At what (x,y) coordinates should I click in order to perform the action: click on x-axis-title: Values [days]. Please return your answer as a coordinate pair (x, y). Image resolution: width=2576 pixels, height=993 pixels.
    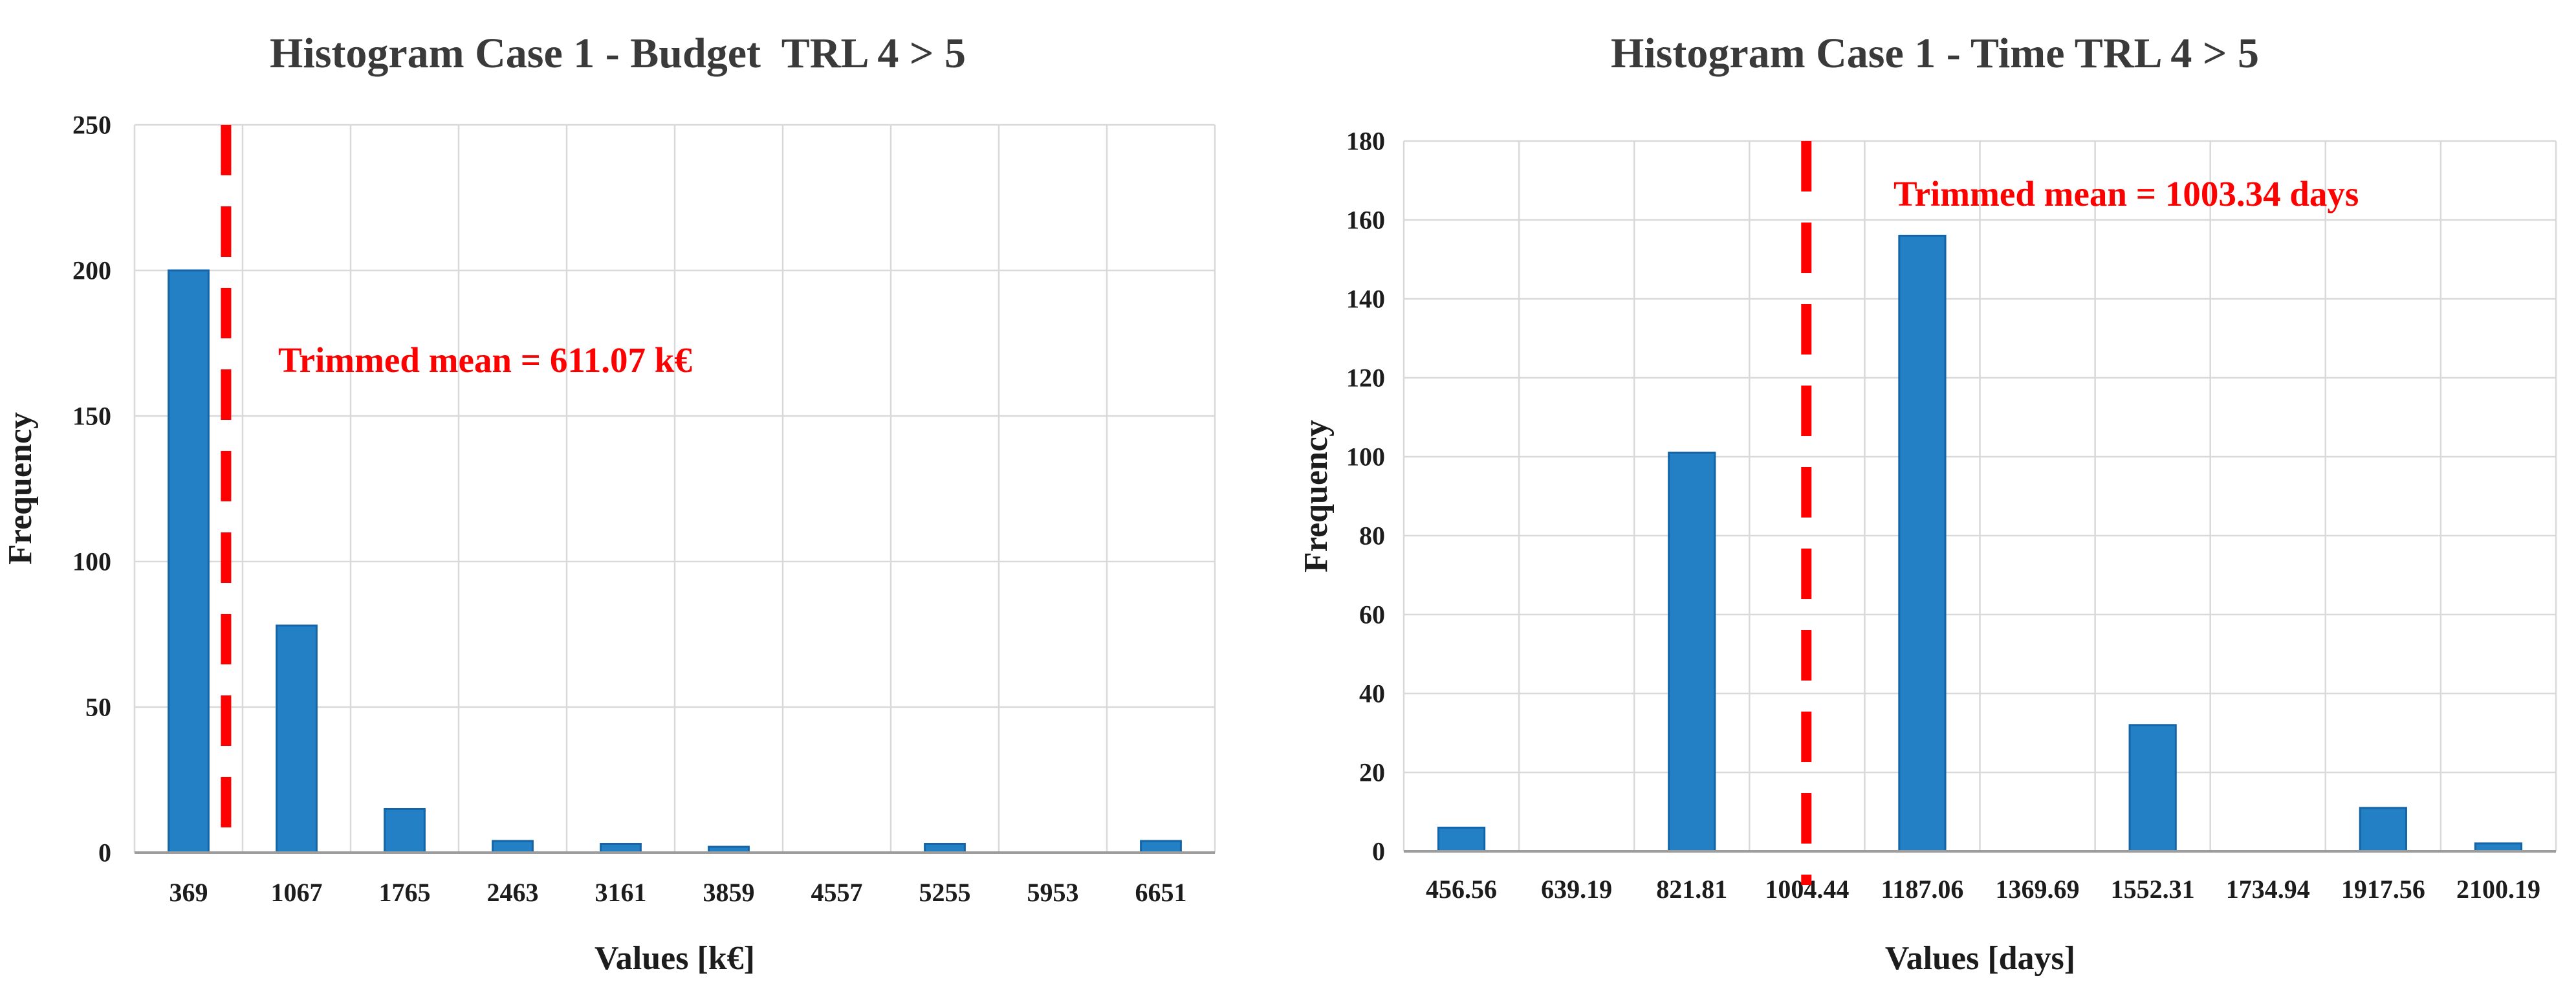
    Looking at the image, I should click on (1980, 958).